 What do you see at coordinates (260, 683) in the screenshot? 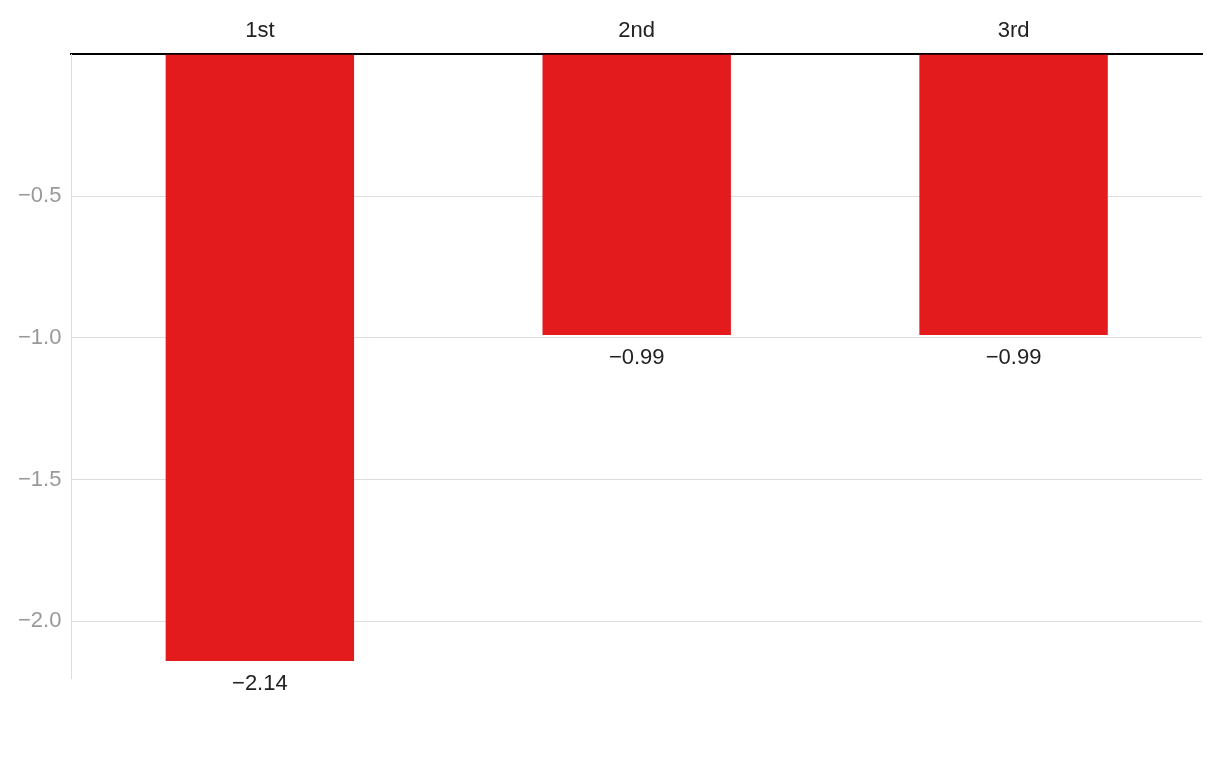
I see `data-label: −2.14` at bounding box center [260, 683].